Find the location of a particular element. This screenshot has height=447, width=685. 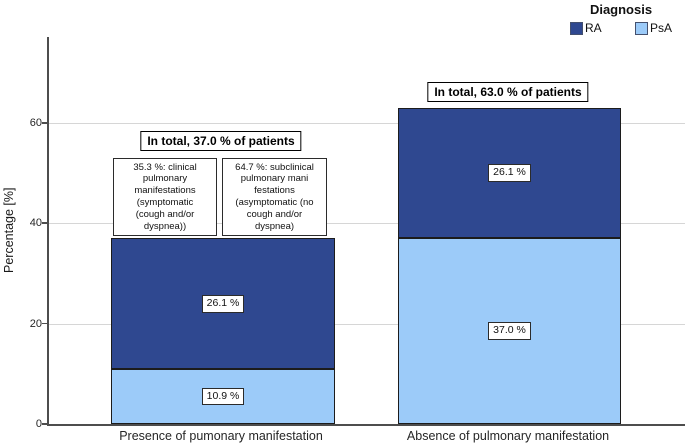

segment-value-label: 37.0 % is located at coordinates (509, 331).